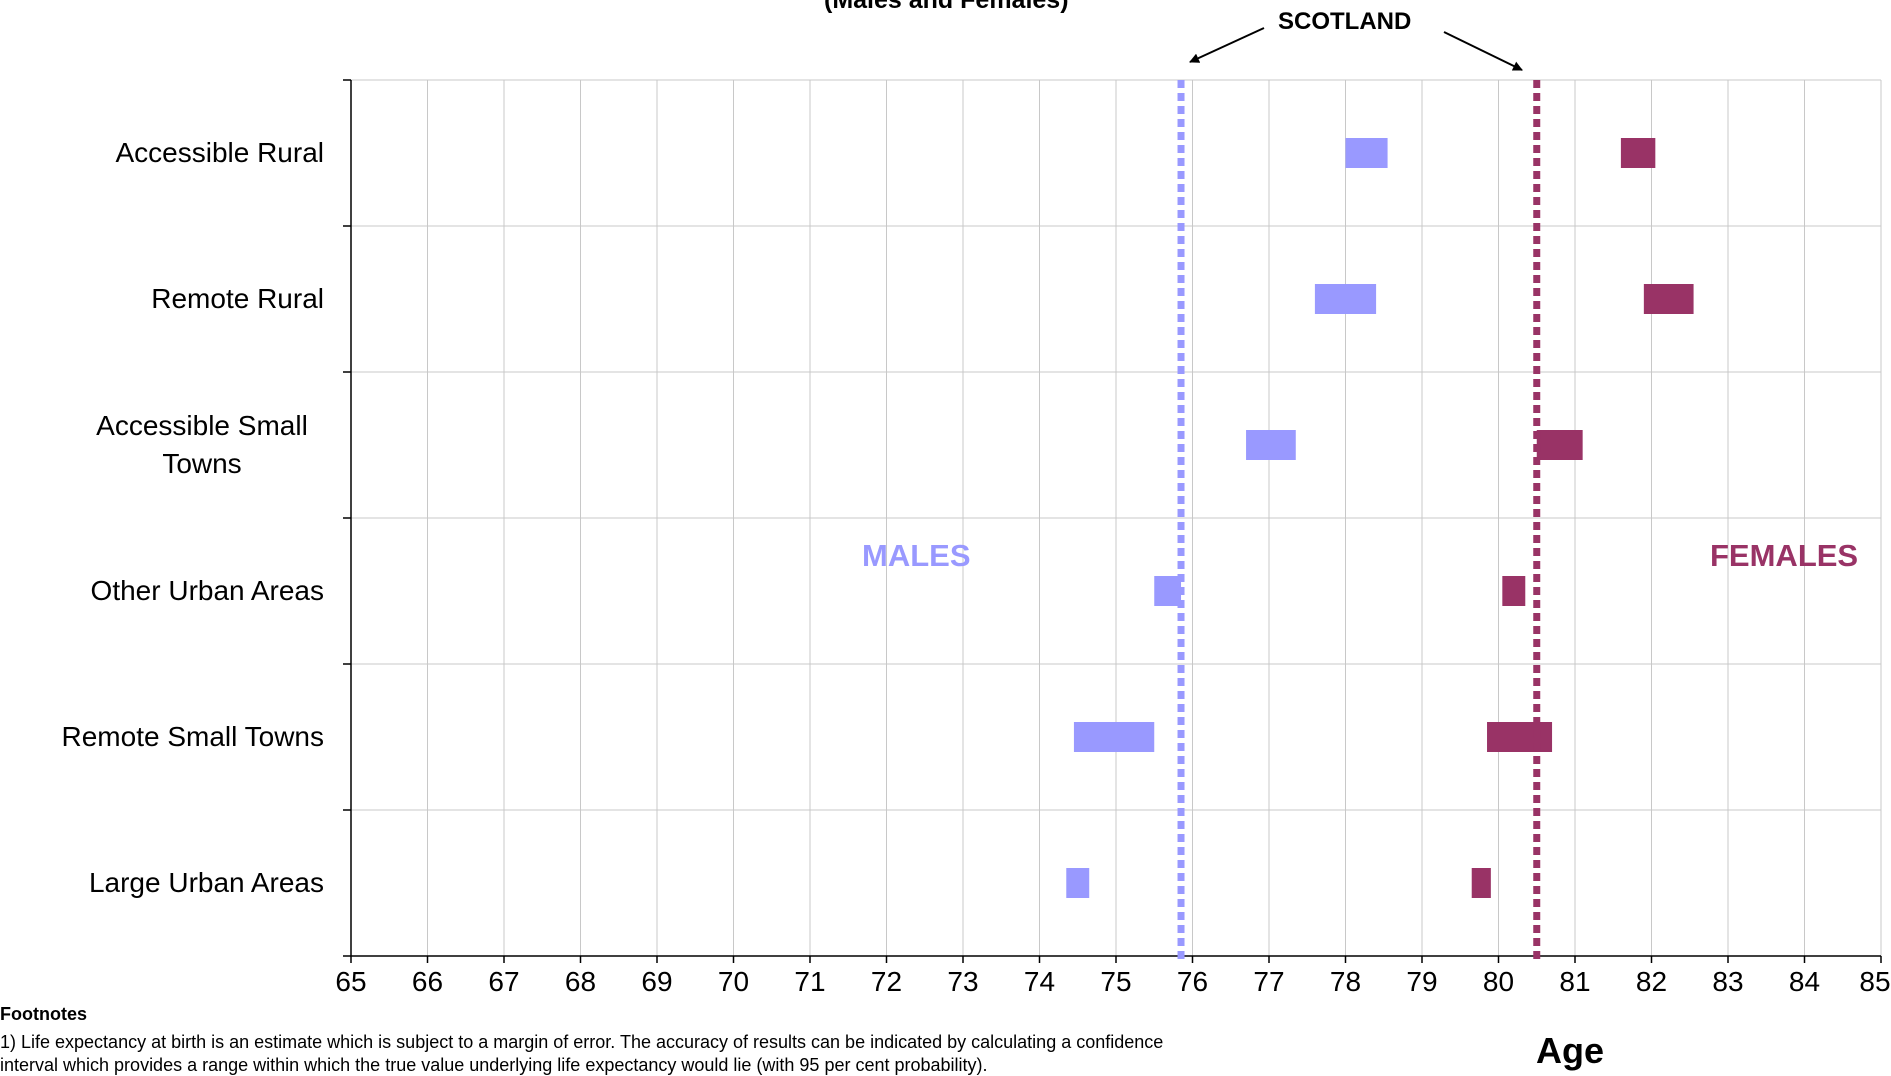 This screenshot has height=1076, width=1891. Describe the element at coordinates (1356, 49) in the screenshot. I see `scotland-arrows` at that location.